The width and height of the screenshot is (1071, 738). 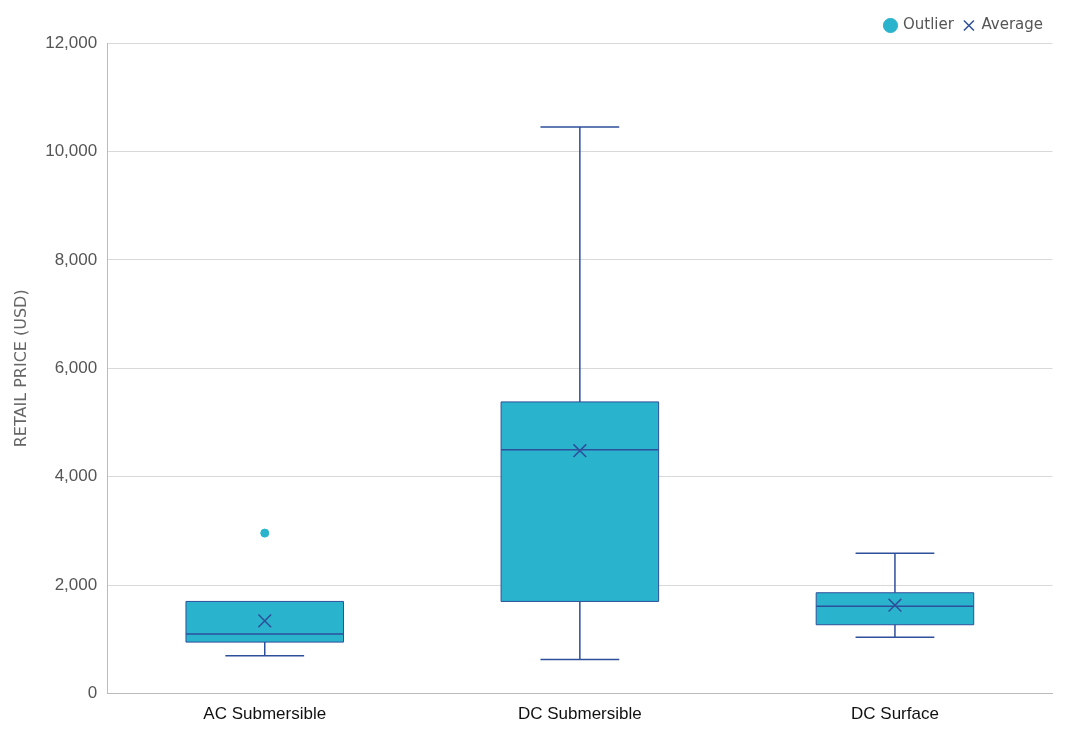 I want to click on x-tick-label: DC Submersible, so click(x=579, y=714).